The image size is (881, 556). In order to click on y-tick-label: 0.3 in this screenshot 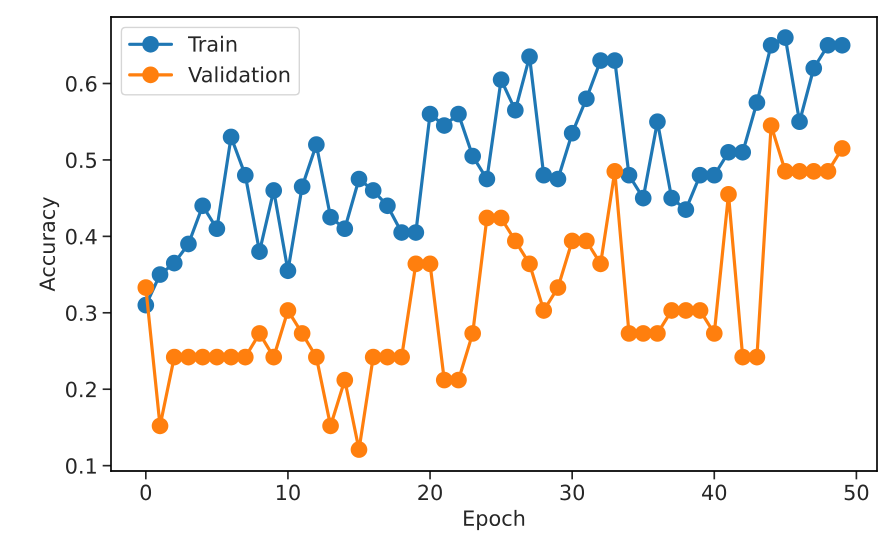, I will do `click(81, 313)`.